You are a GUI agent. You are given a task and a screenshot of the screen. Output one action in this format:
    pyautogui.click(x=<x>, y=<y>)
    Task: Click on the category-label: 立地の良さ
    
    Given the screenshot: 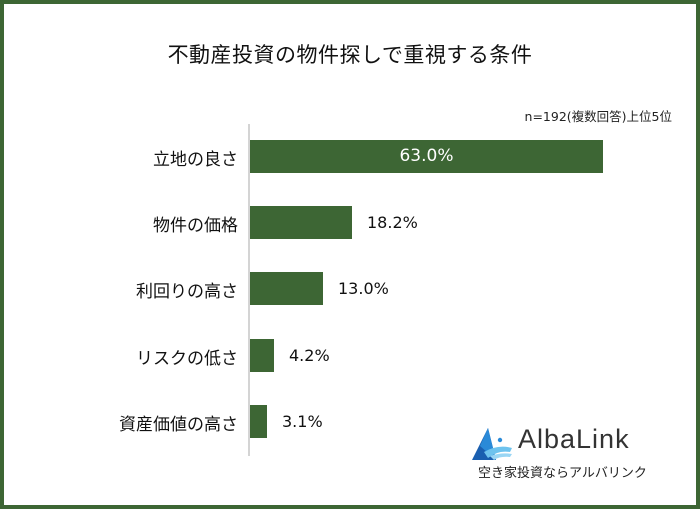 What is the action you would take?
    pyautogui.click(x=195, y=160)
    